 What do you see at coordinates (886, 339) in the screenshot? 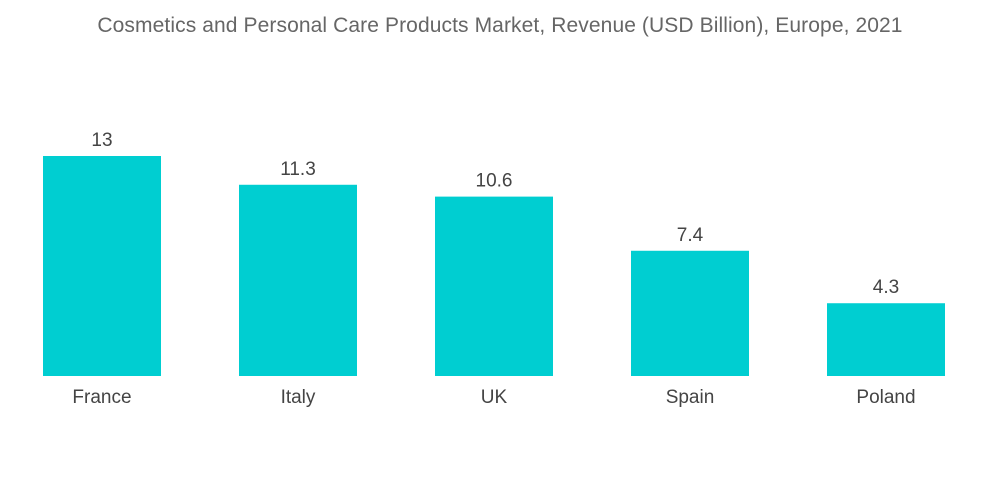
I see `bar-poland` at bounding box center [886, 339].